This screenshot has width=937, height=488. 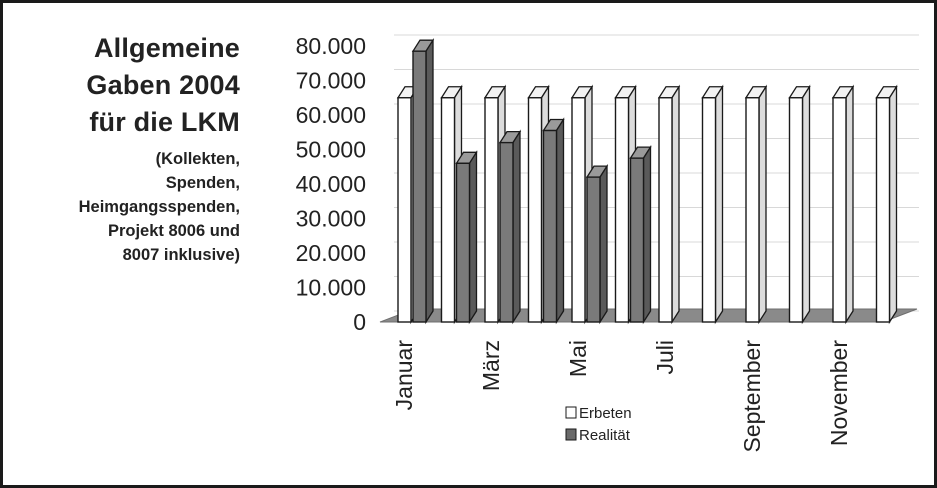 What do you see at coordinates (359, 322) in the screenshot?
I see `y-tick-label: 0` at bounding box center [359, 322].